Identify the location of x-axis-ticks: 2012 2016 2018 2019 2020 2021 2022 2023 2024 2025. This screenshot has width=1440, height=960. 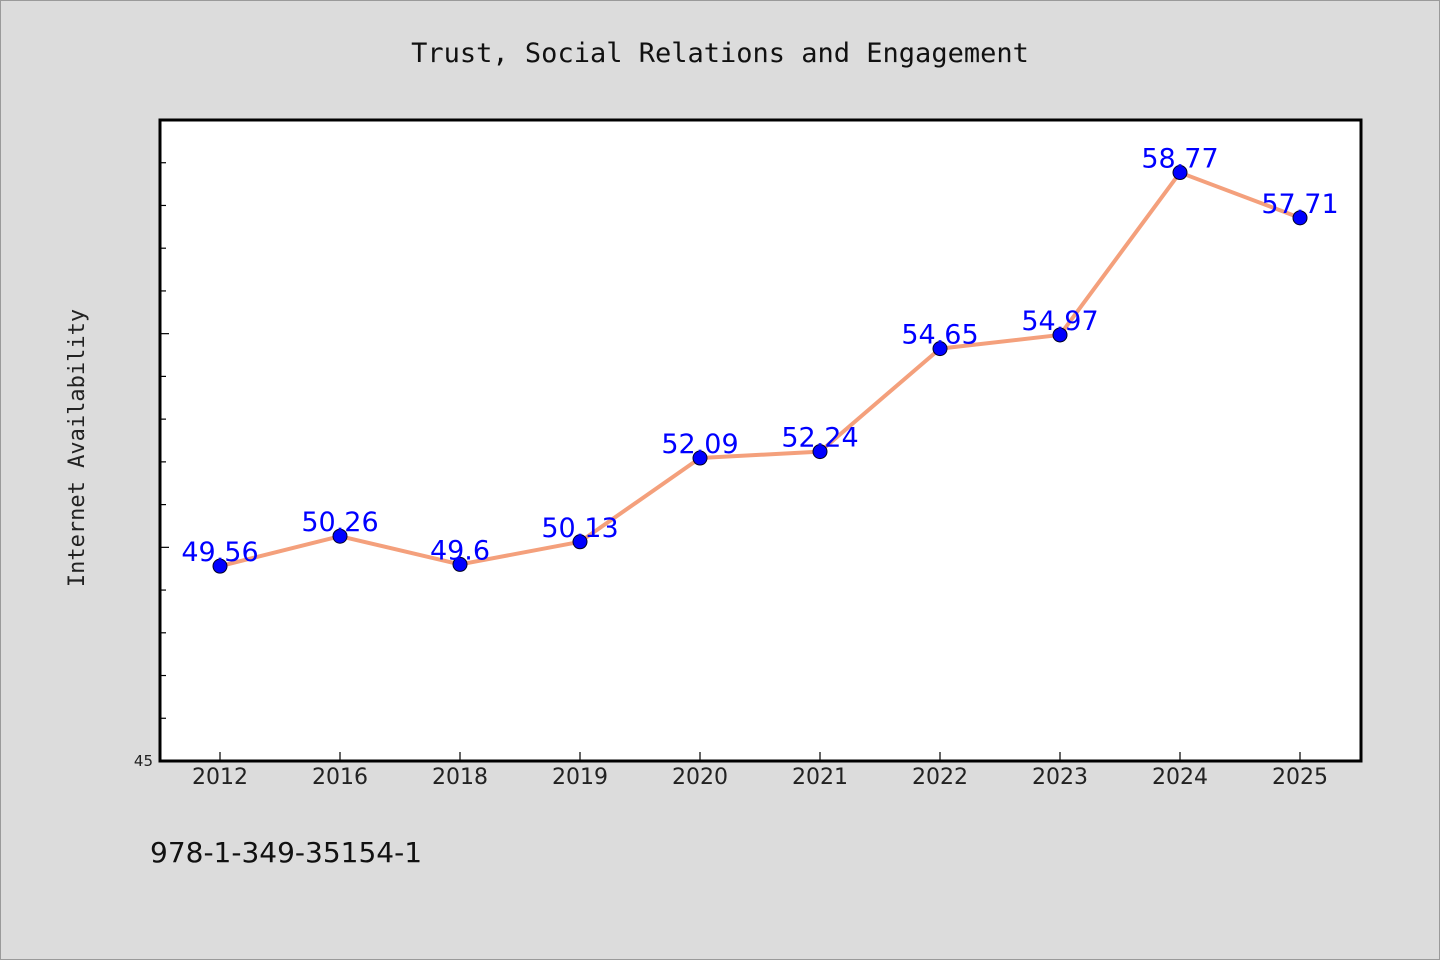
(760, 771).